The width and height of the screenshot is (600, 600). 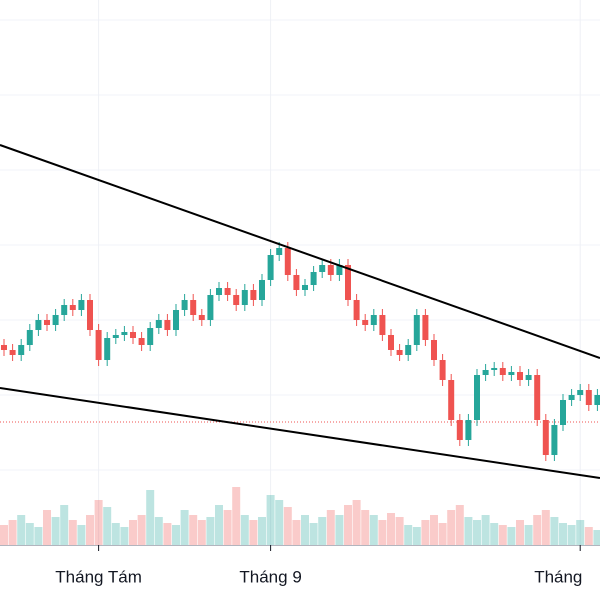 I want to click on x-tick-label: Tháng 9, so click(x=270, y=576).